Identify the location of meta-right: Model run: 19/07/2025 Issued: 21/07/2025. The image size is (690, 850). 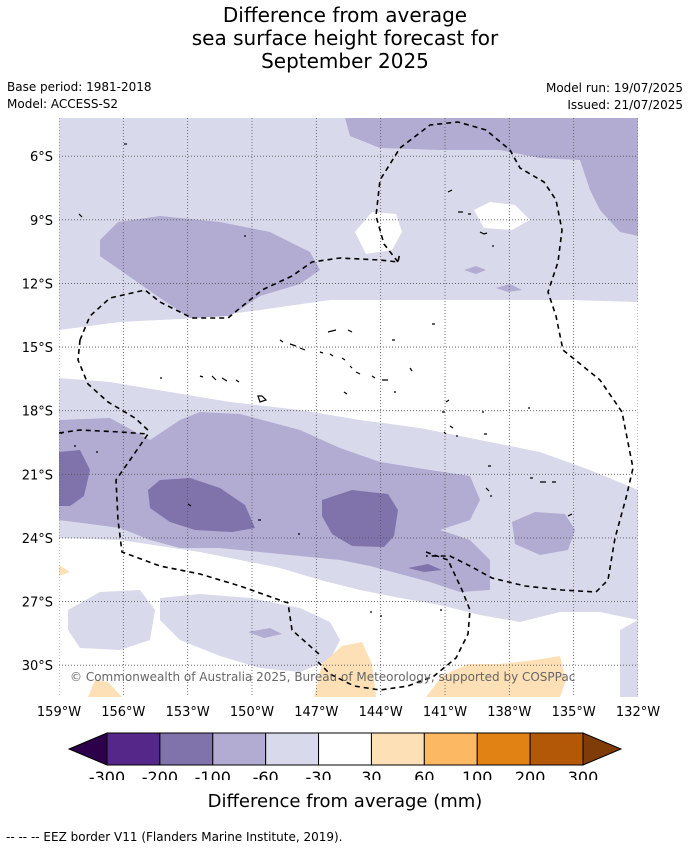
(614, 97).